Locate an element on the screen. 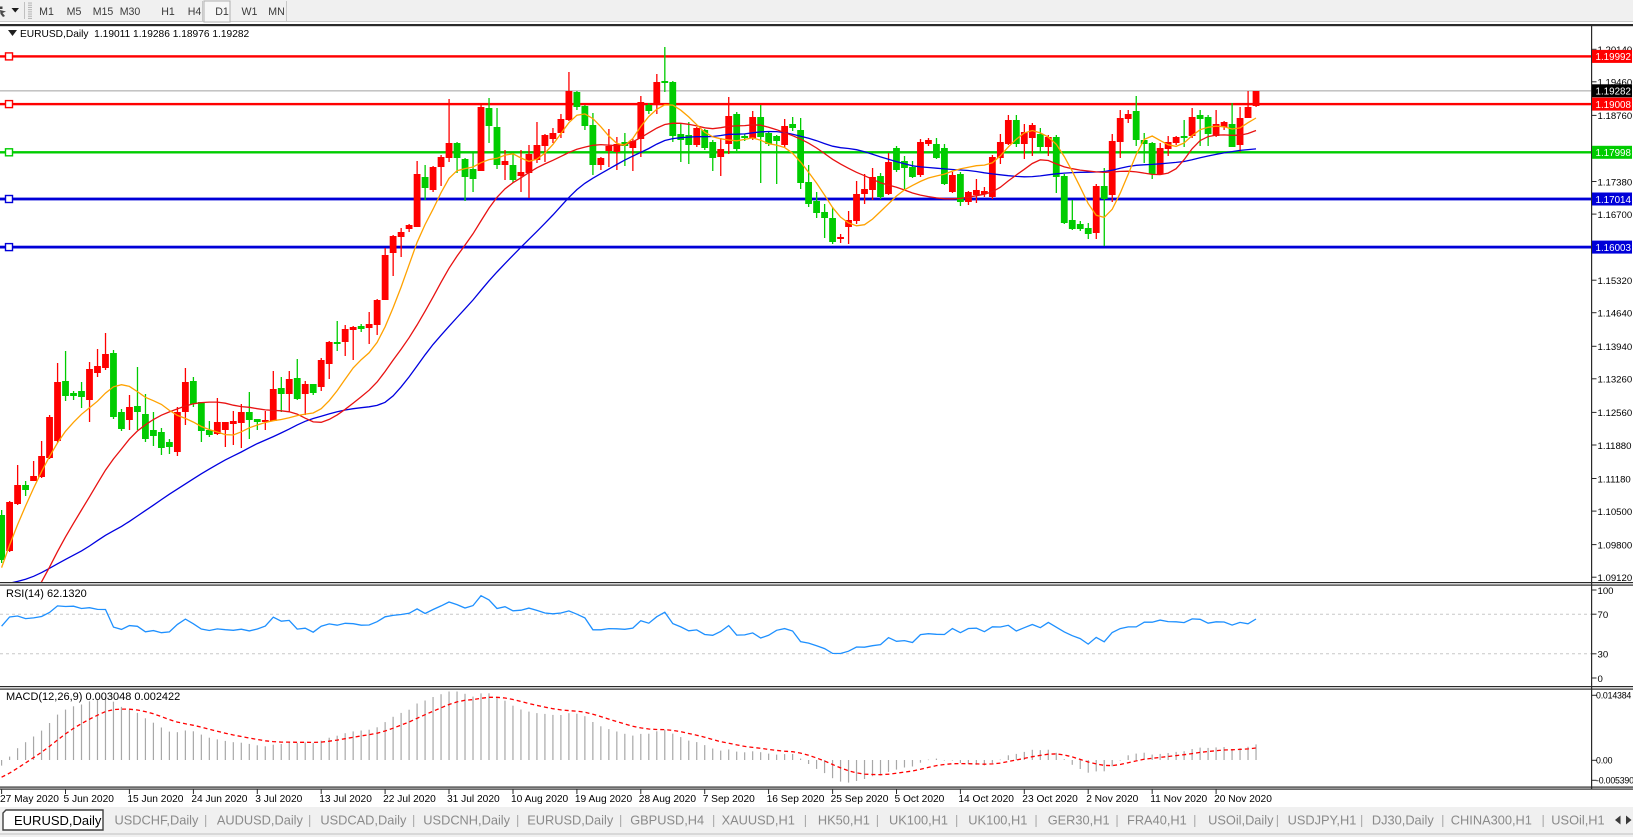  svg-text: USOil,H1 is located at coordinates (1577, 820).